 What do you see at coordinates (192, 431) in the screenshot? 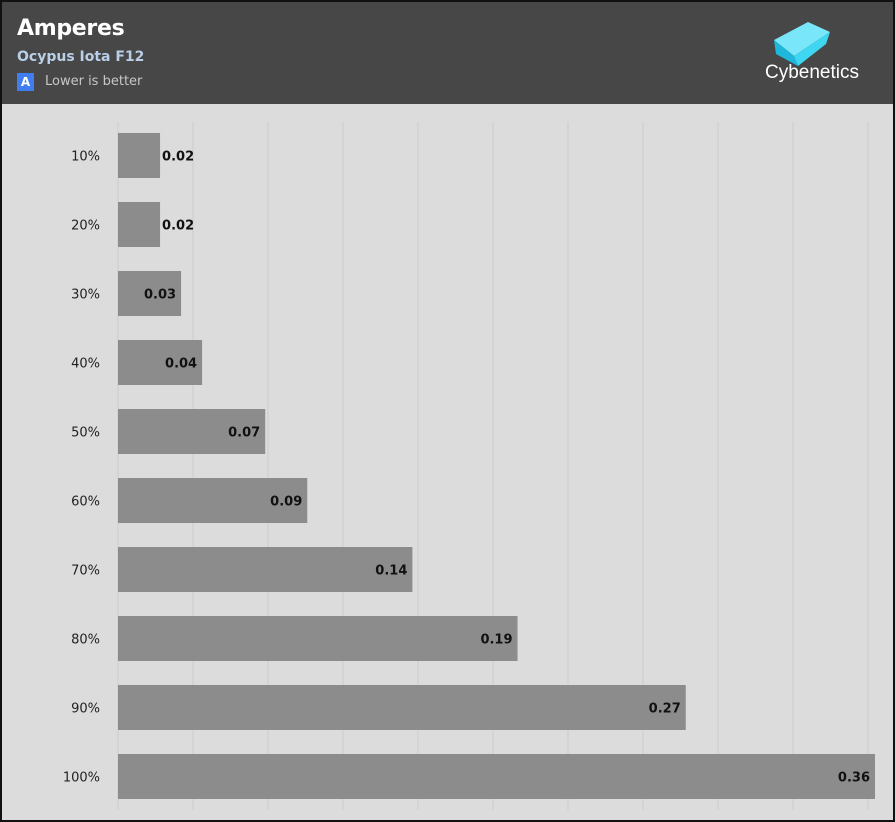
I see `bar-50%` at bounding box center [192, 431].